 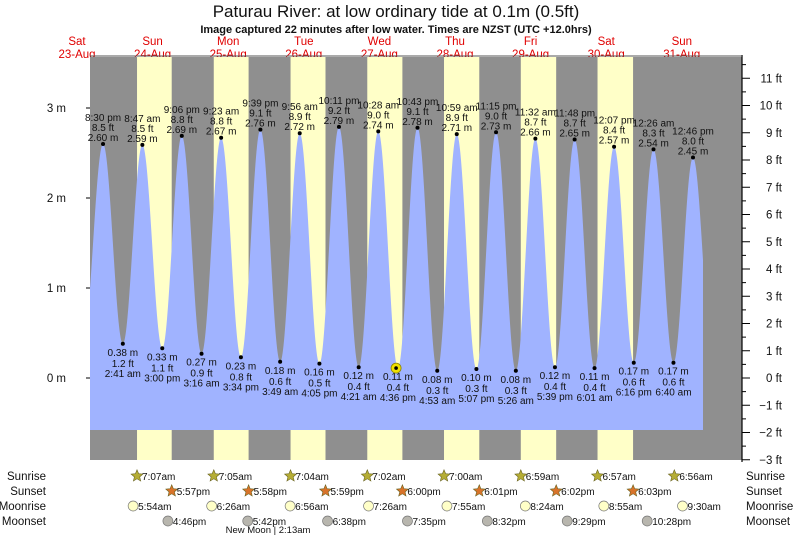 What do you see at coordinates (653, 143) in the screenshot?
I see `tide-height-m: 2.54 m` at bounding box center [653, 143].